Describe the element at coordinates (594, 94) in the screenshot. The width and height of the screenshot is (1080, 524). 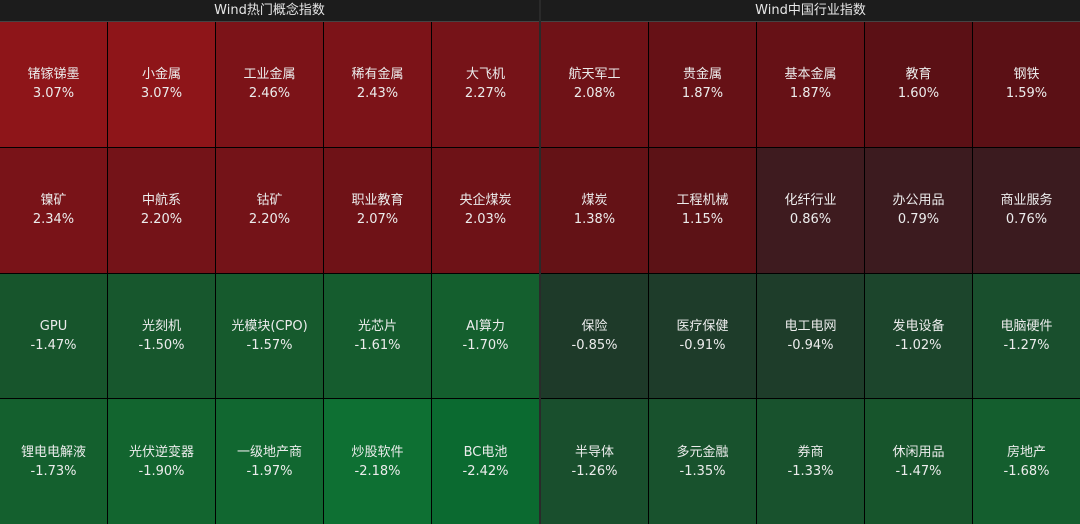
I see `cell-change: 2.08%` at that location.